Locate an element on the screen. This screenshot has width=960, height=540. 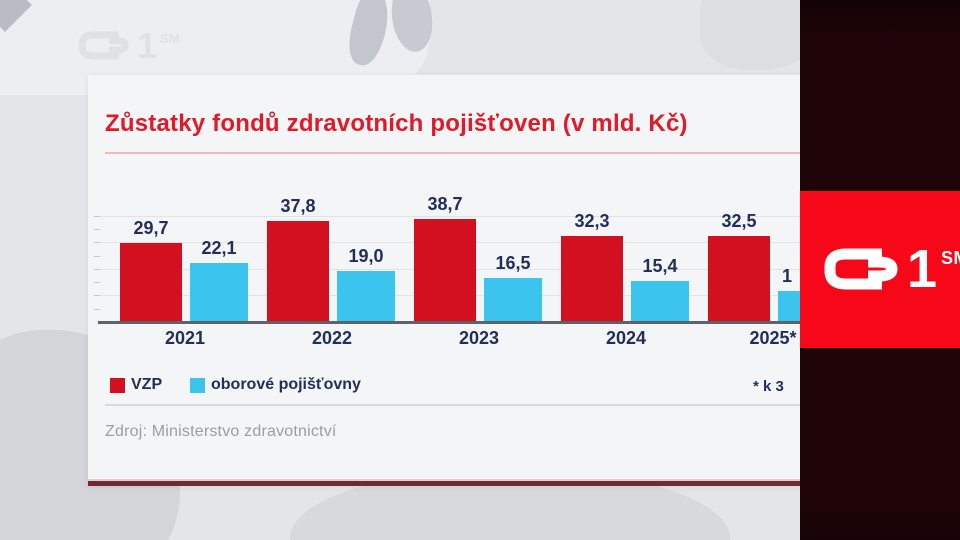
title-underline is located at coordinates (491, 153).